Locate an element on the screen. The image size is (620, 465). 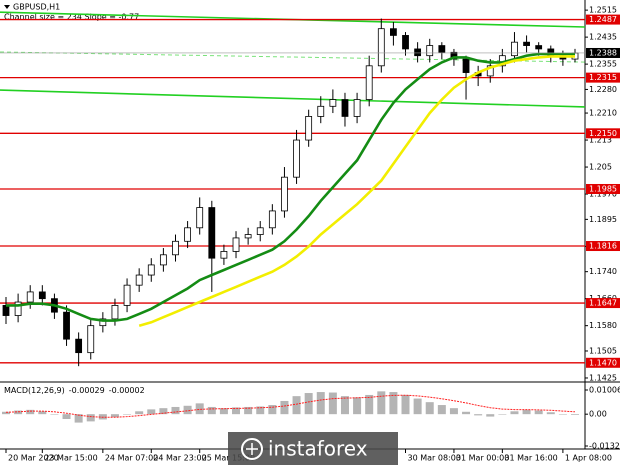
y-tick-label: 1.2435 is located at coordinates (603, 37).